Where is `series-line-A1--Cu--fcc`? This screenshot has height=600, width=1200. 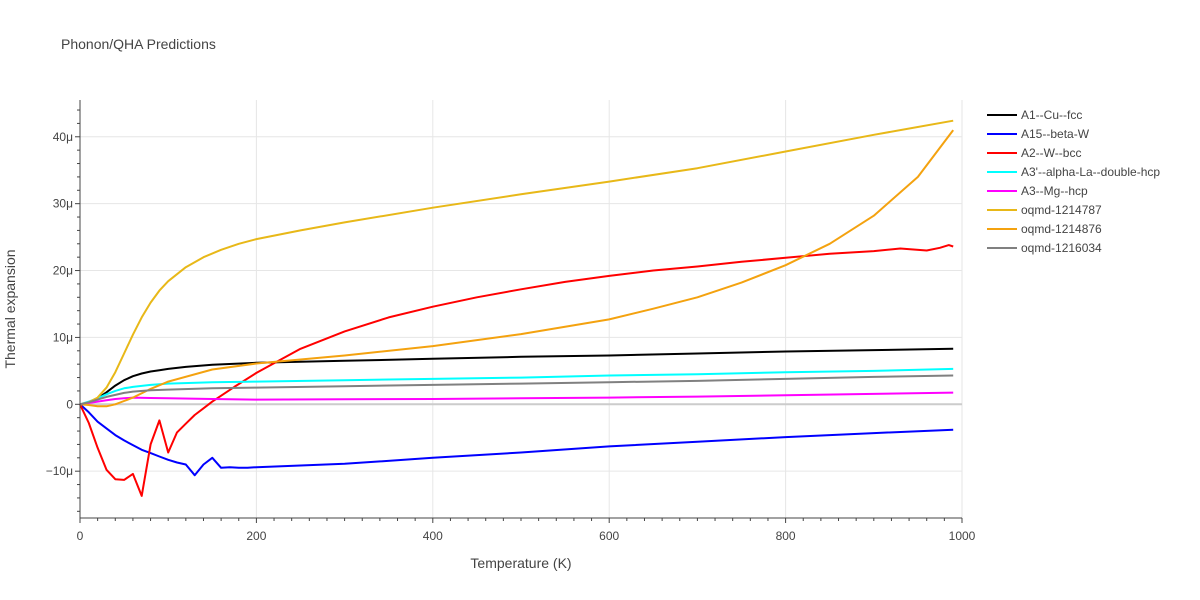
series-line-A1--Cu--fcc is located at coordinates (516, 376).